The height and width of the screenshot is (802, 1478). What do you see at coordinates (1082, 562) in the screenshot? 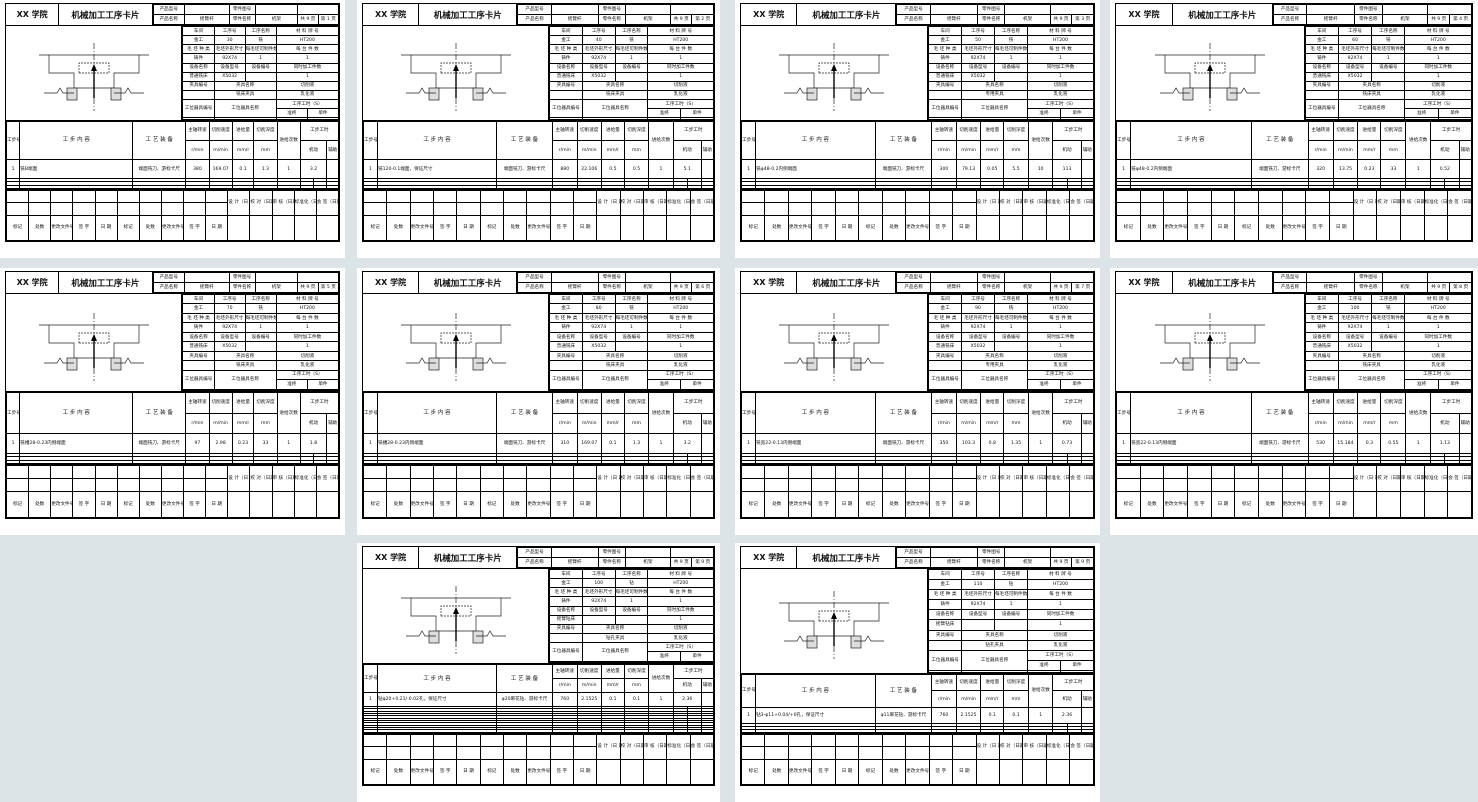
I see `page-number: 第 9 页` at bounding box center [1082, 562].